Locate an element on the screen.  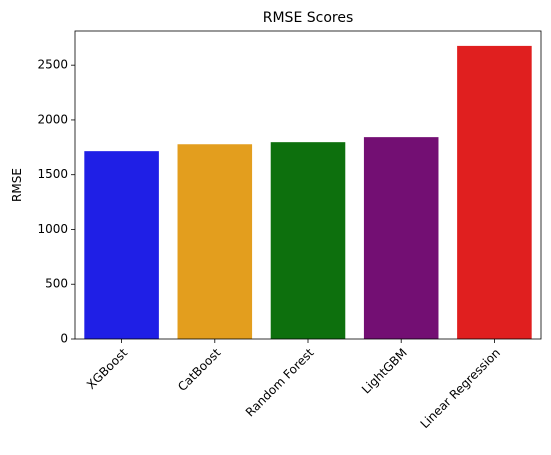
x-tick-label: Linear Regression is located at coordinates (460, 388).